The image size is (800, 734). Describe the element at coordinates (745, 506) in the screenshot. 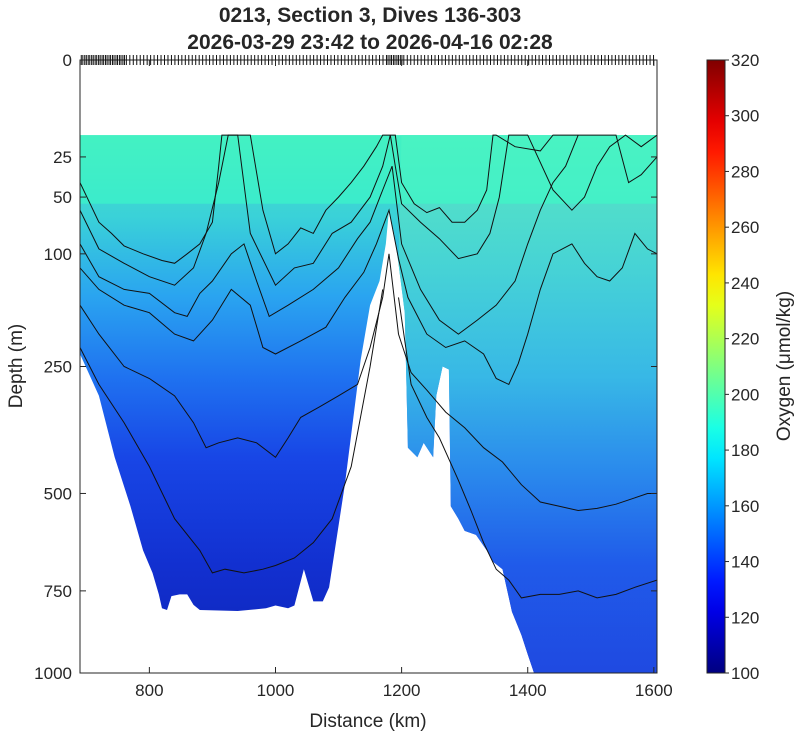

I see `colorbar-tick-label: 160` at that location.